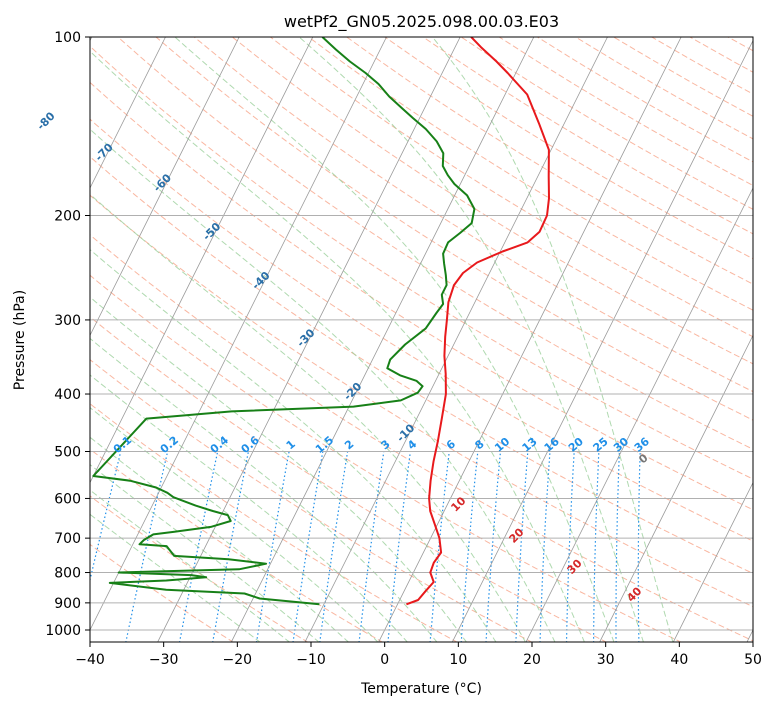 This screenshot has height=708, width=775. I want to click on y-tick-label: 500, so click(67, 452).